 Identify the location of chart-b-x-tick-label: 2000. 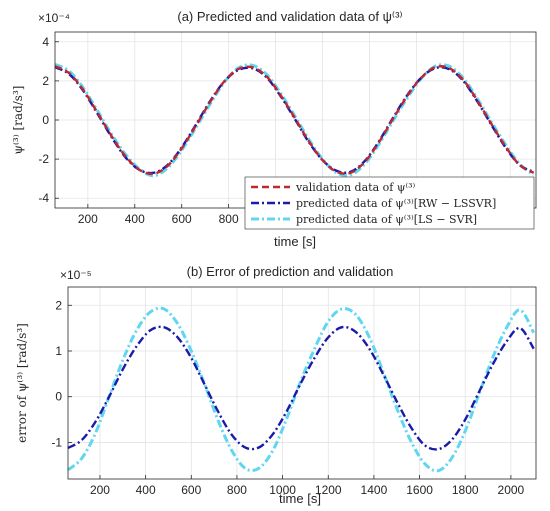
(511, 490).